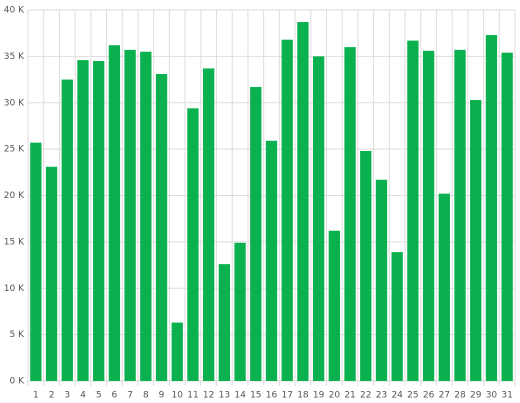 This screenshot has height=403, width=520. Describe the element at coordinates (255, 396) in the screenshot. I see `x-tick-label: 15` at that location.